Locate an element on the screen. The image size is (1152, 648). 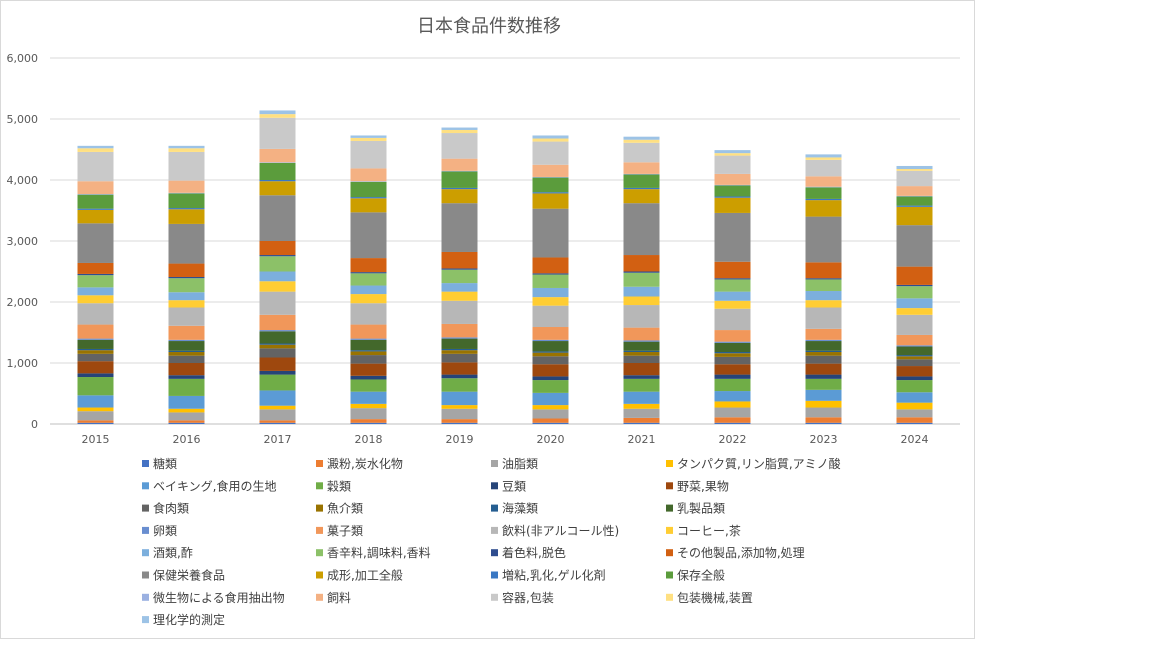
y-axis-ticks: 0 1,000 2,000 3,000 4,000 5,000 6,000 is located at coordinates (23, 241).